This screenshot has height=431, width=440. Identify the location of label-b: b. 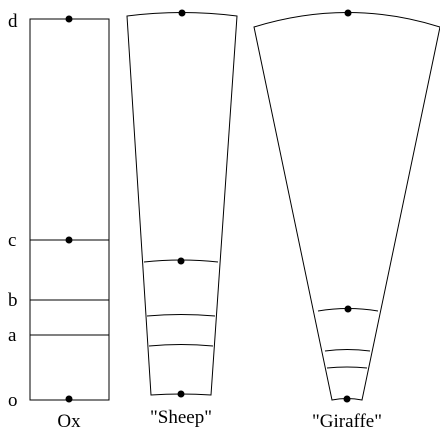
(13, 300).